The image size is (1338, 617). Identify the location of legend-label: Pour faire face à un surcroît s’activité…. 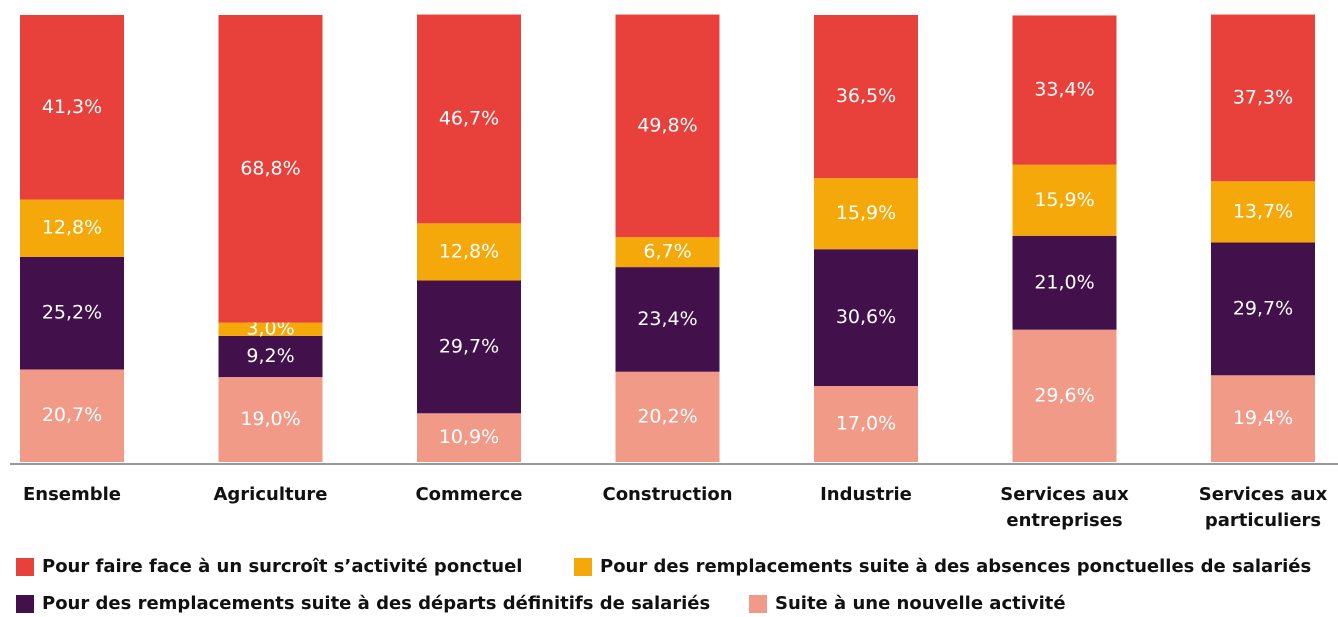
(282, 566).